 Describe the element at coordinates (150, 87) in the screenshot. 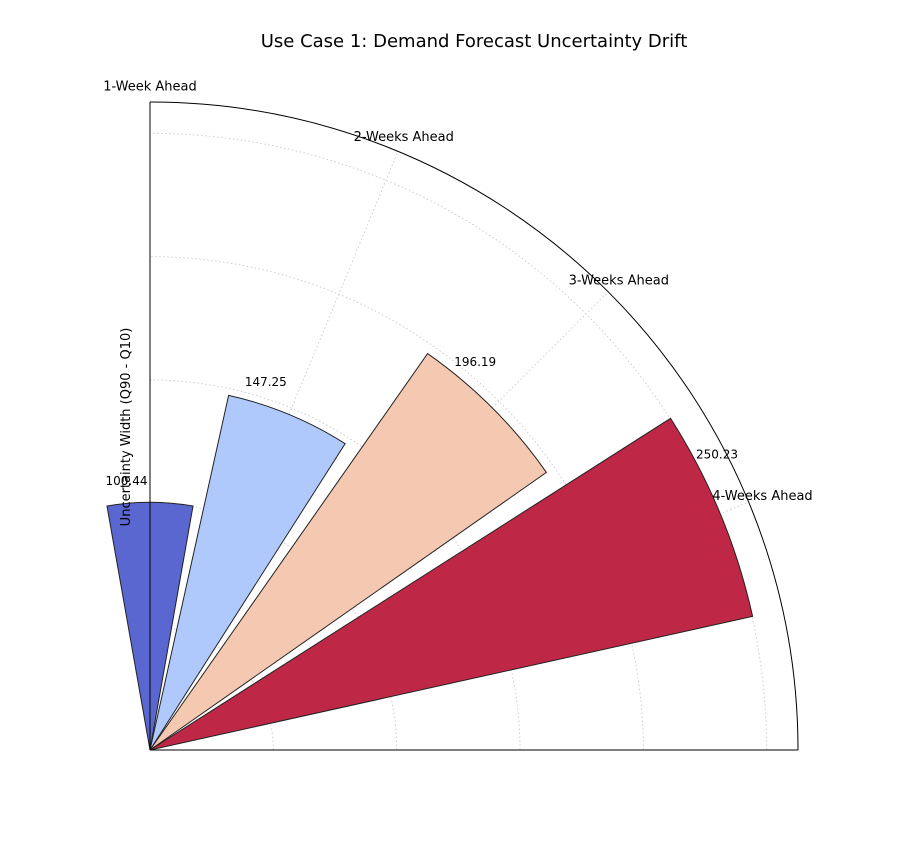

I see `category-label-1: 1-Week Ahead` at that location.